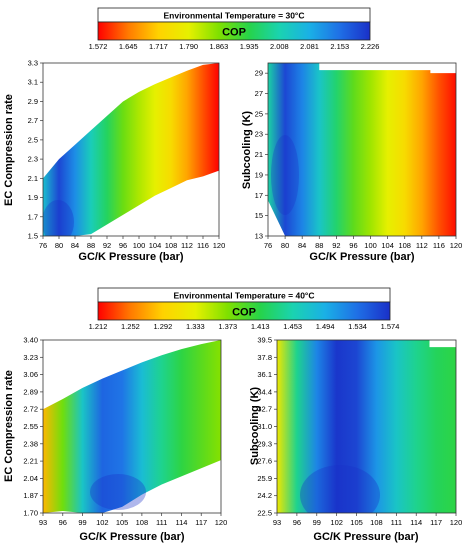 This screenshot has height=550, width=470. Describe the element at coordinates (292, 326) in the screenshot. I see `colorbar-tick-label: 1.453` at that location.